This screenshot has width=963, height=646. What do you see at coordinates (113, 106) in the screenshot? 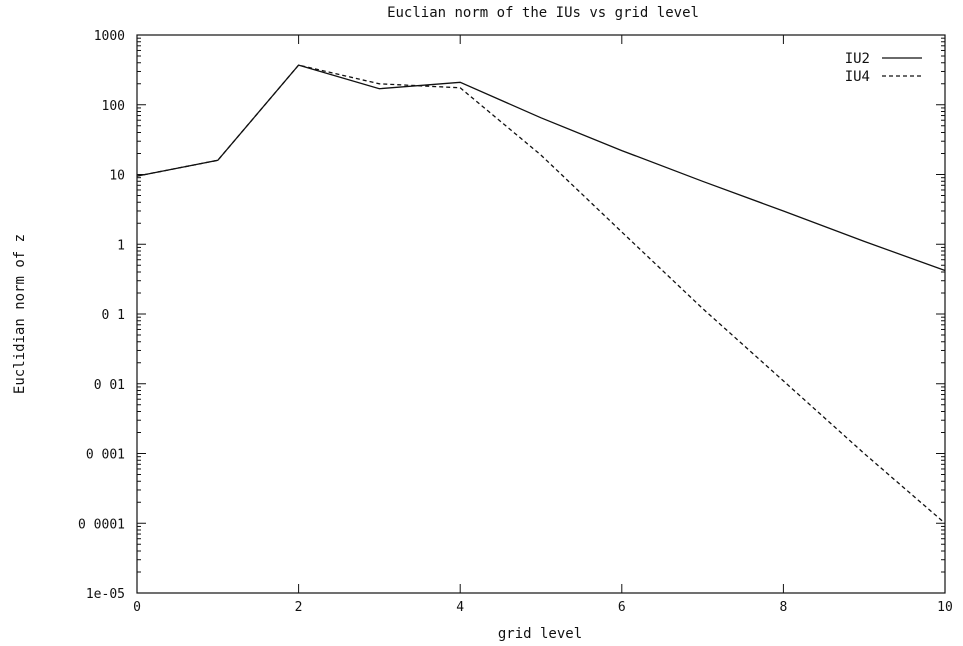
I see `y-tick-label: 100` at bounding box center [113, 106].